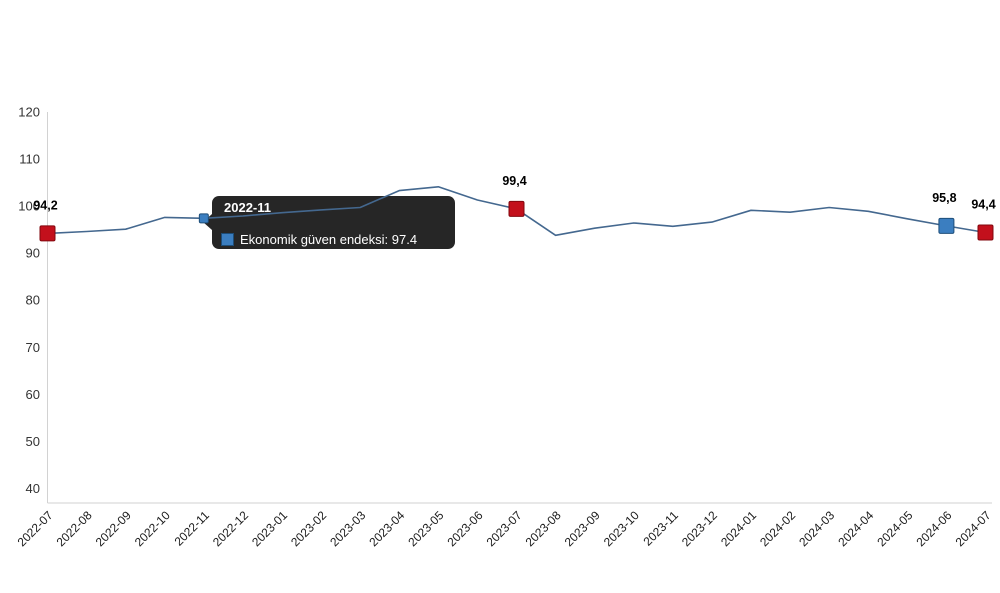 This screenshot has width=1000, height=593. Describe the element at coordinates (543, 528) in the screenshot. I see `x-axis-tick-label: 2023-08` at that location.